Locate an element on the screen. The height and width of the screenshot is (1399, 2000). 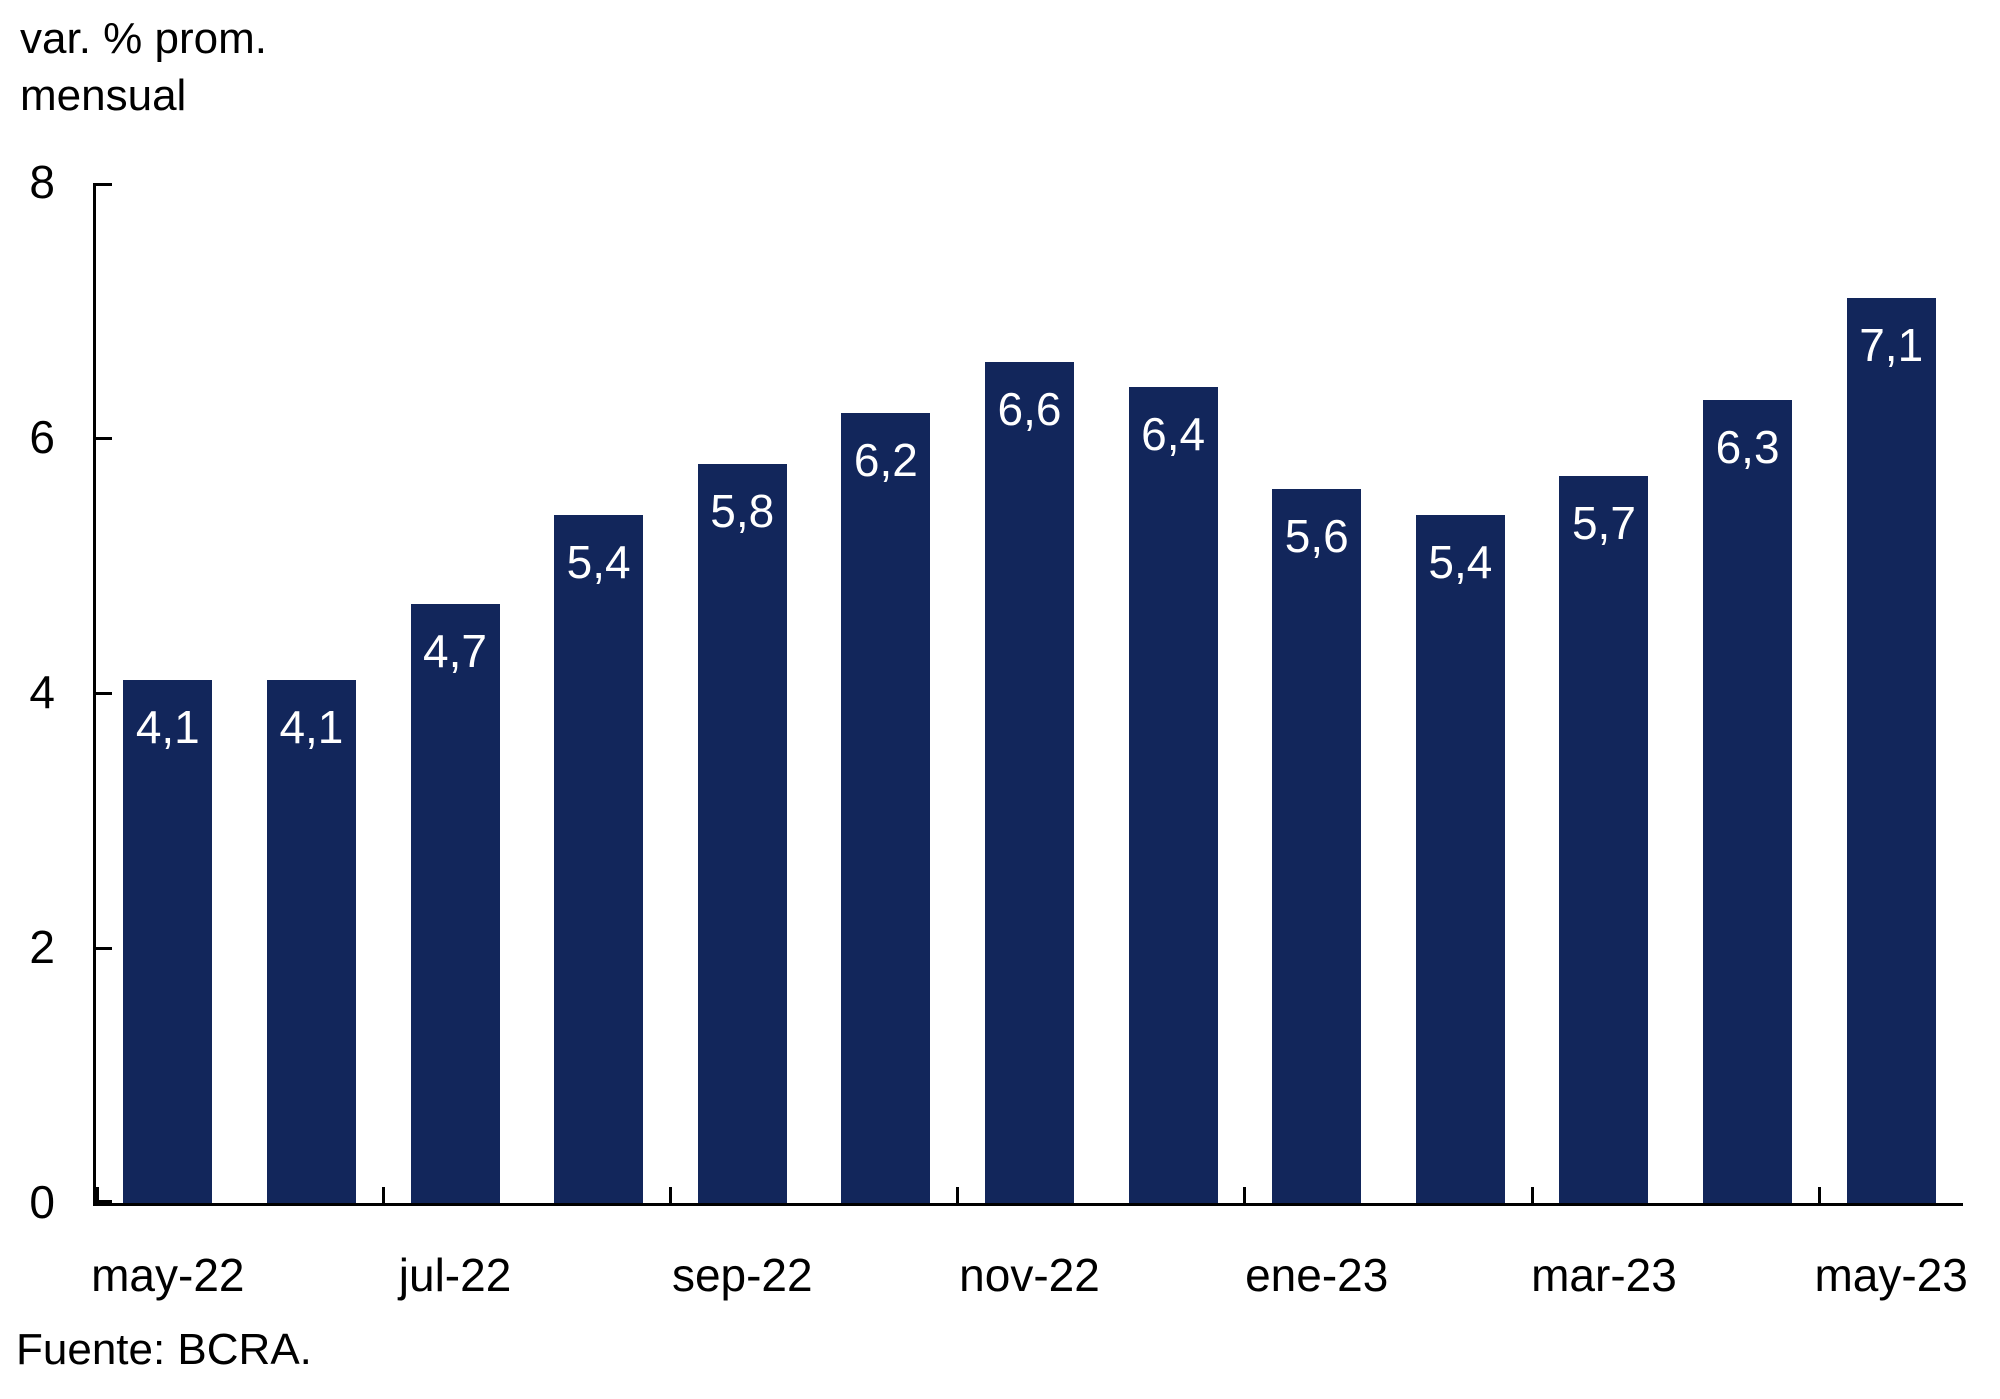
x-axis-tick-label: jul-22 is located at coordinates (455, 1275).